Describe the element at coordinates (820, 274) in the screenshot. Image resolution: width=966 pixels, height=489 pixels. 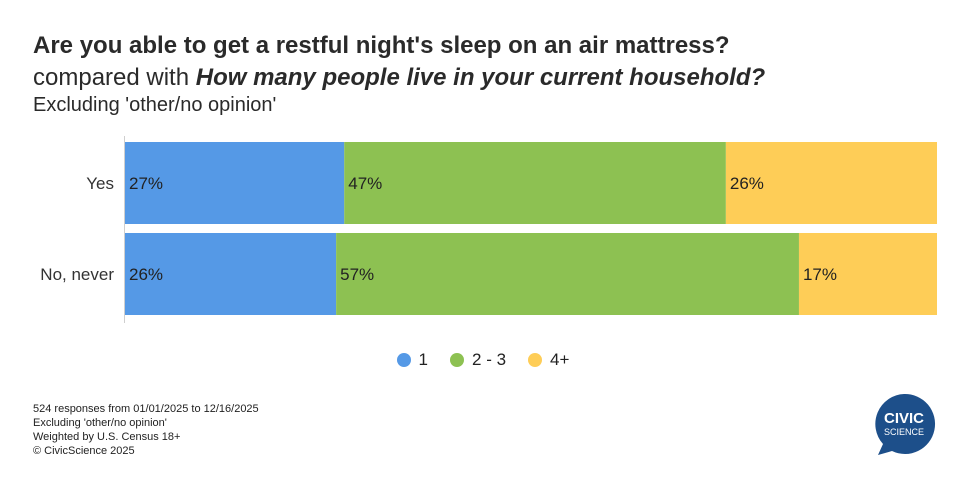
I see `data-label: 17%` at that location.